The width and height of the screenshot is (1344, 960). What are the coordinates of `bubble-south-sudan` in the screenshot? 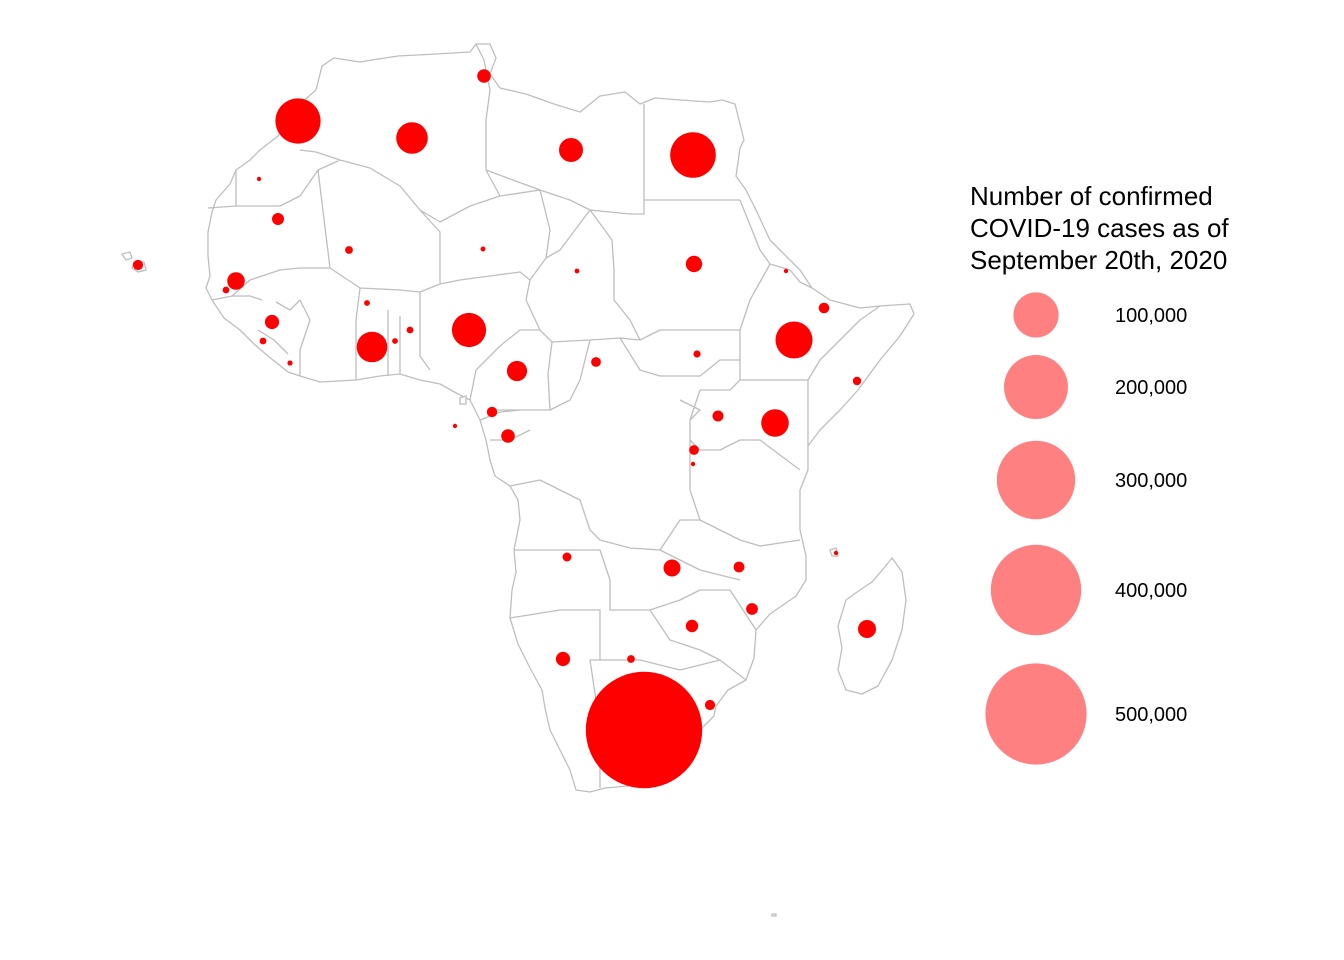 It's located at (697, 354).